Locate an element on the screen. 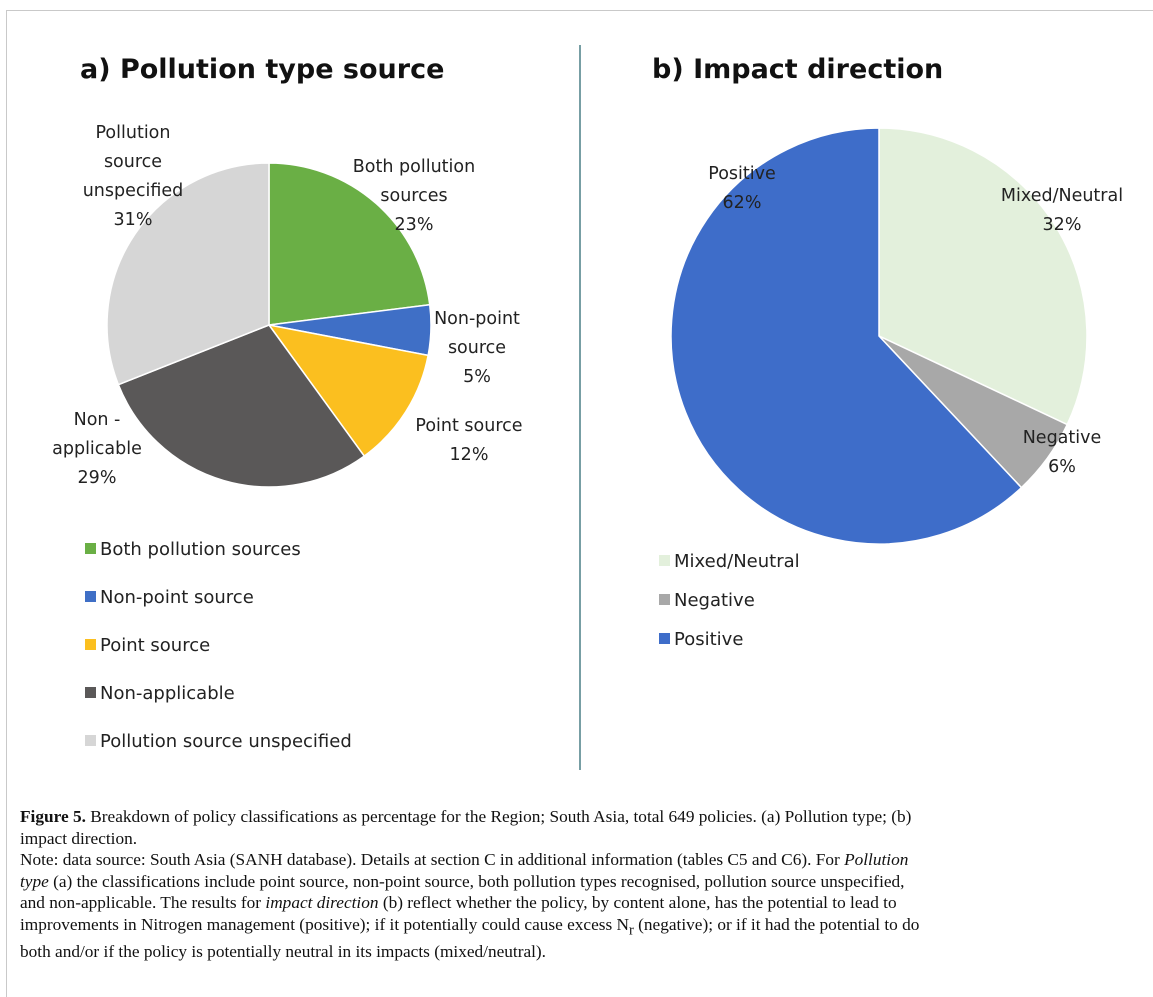  legend-label: Pollution source unspecified is located at coordinates (226, 741).